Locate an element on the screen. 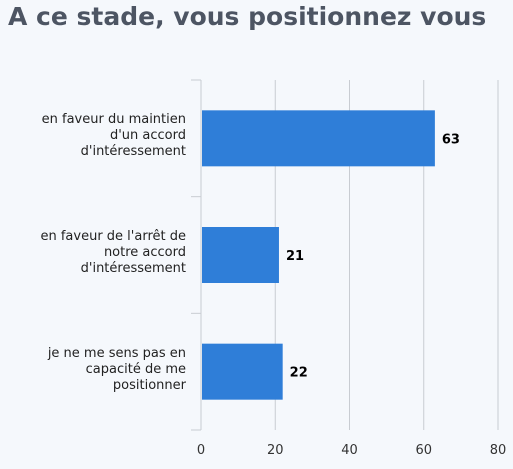 This screenshot has width=513, height=469. data-label: 63 is located at coordinates (451, 139).